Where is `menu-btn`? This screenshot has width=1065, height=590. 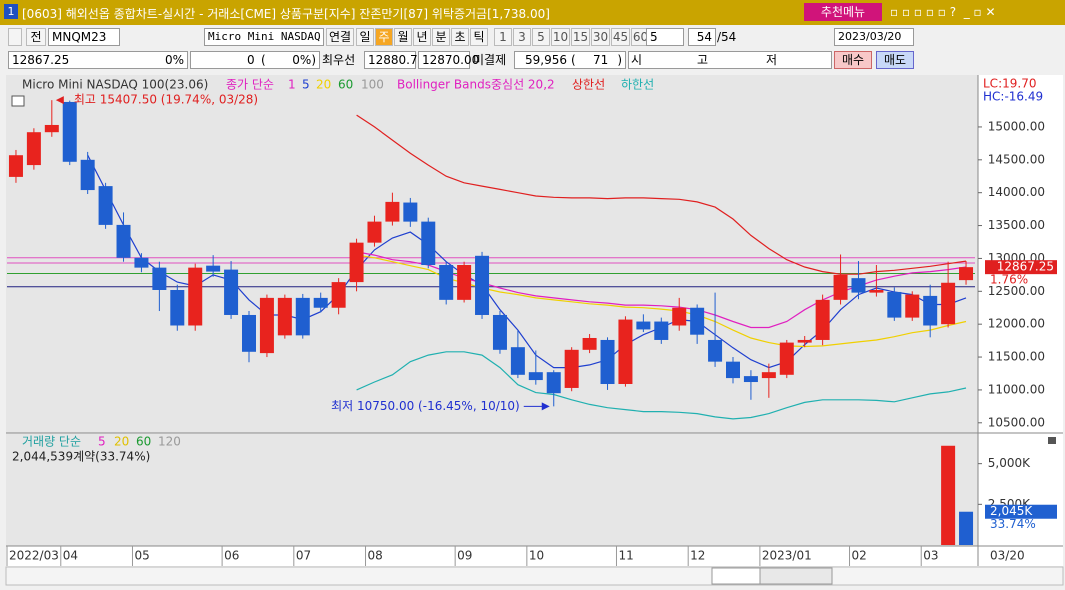 menu-btn is located at coordinates (15, 37).